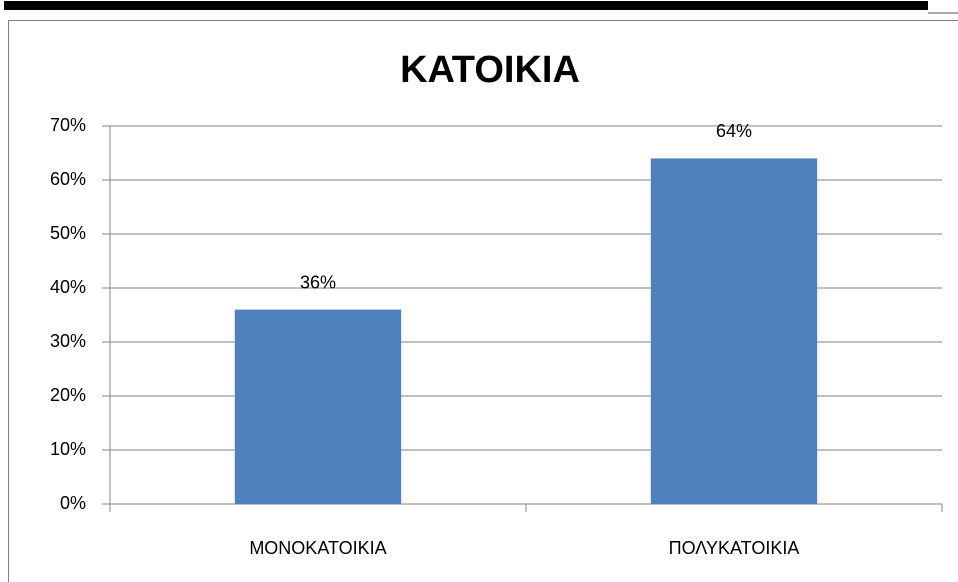 The height and width of the screenshot is (582, 958). I want to click on y-tick-label: 30%, so click(68, 341).